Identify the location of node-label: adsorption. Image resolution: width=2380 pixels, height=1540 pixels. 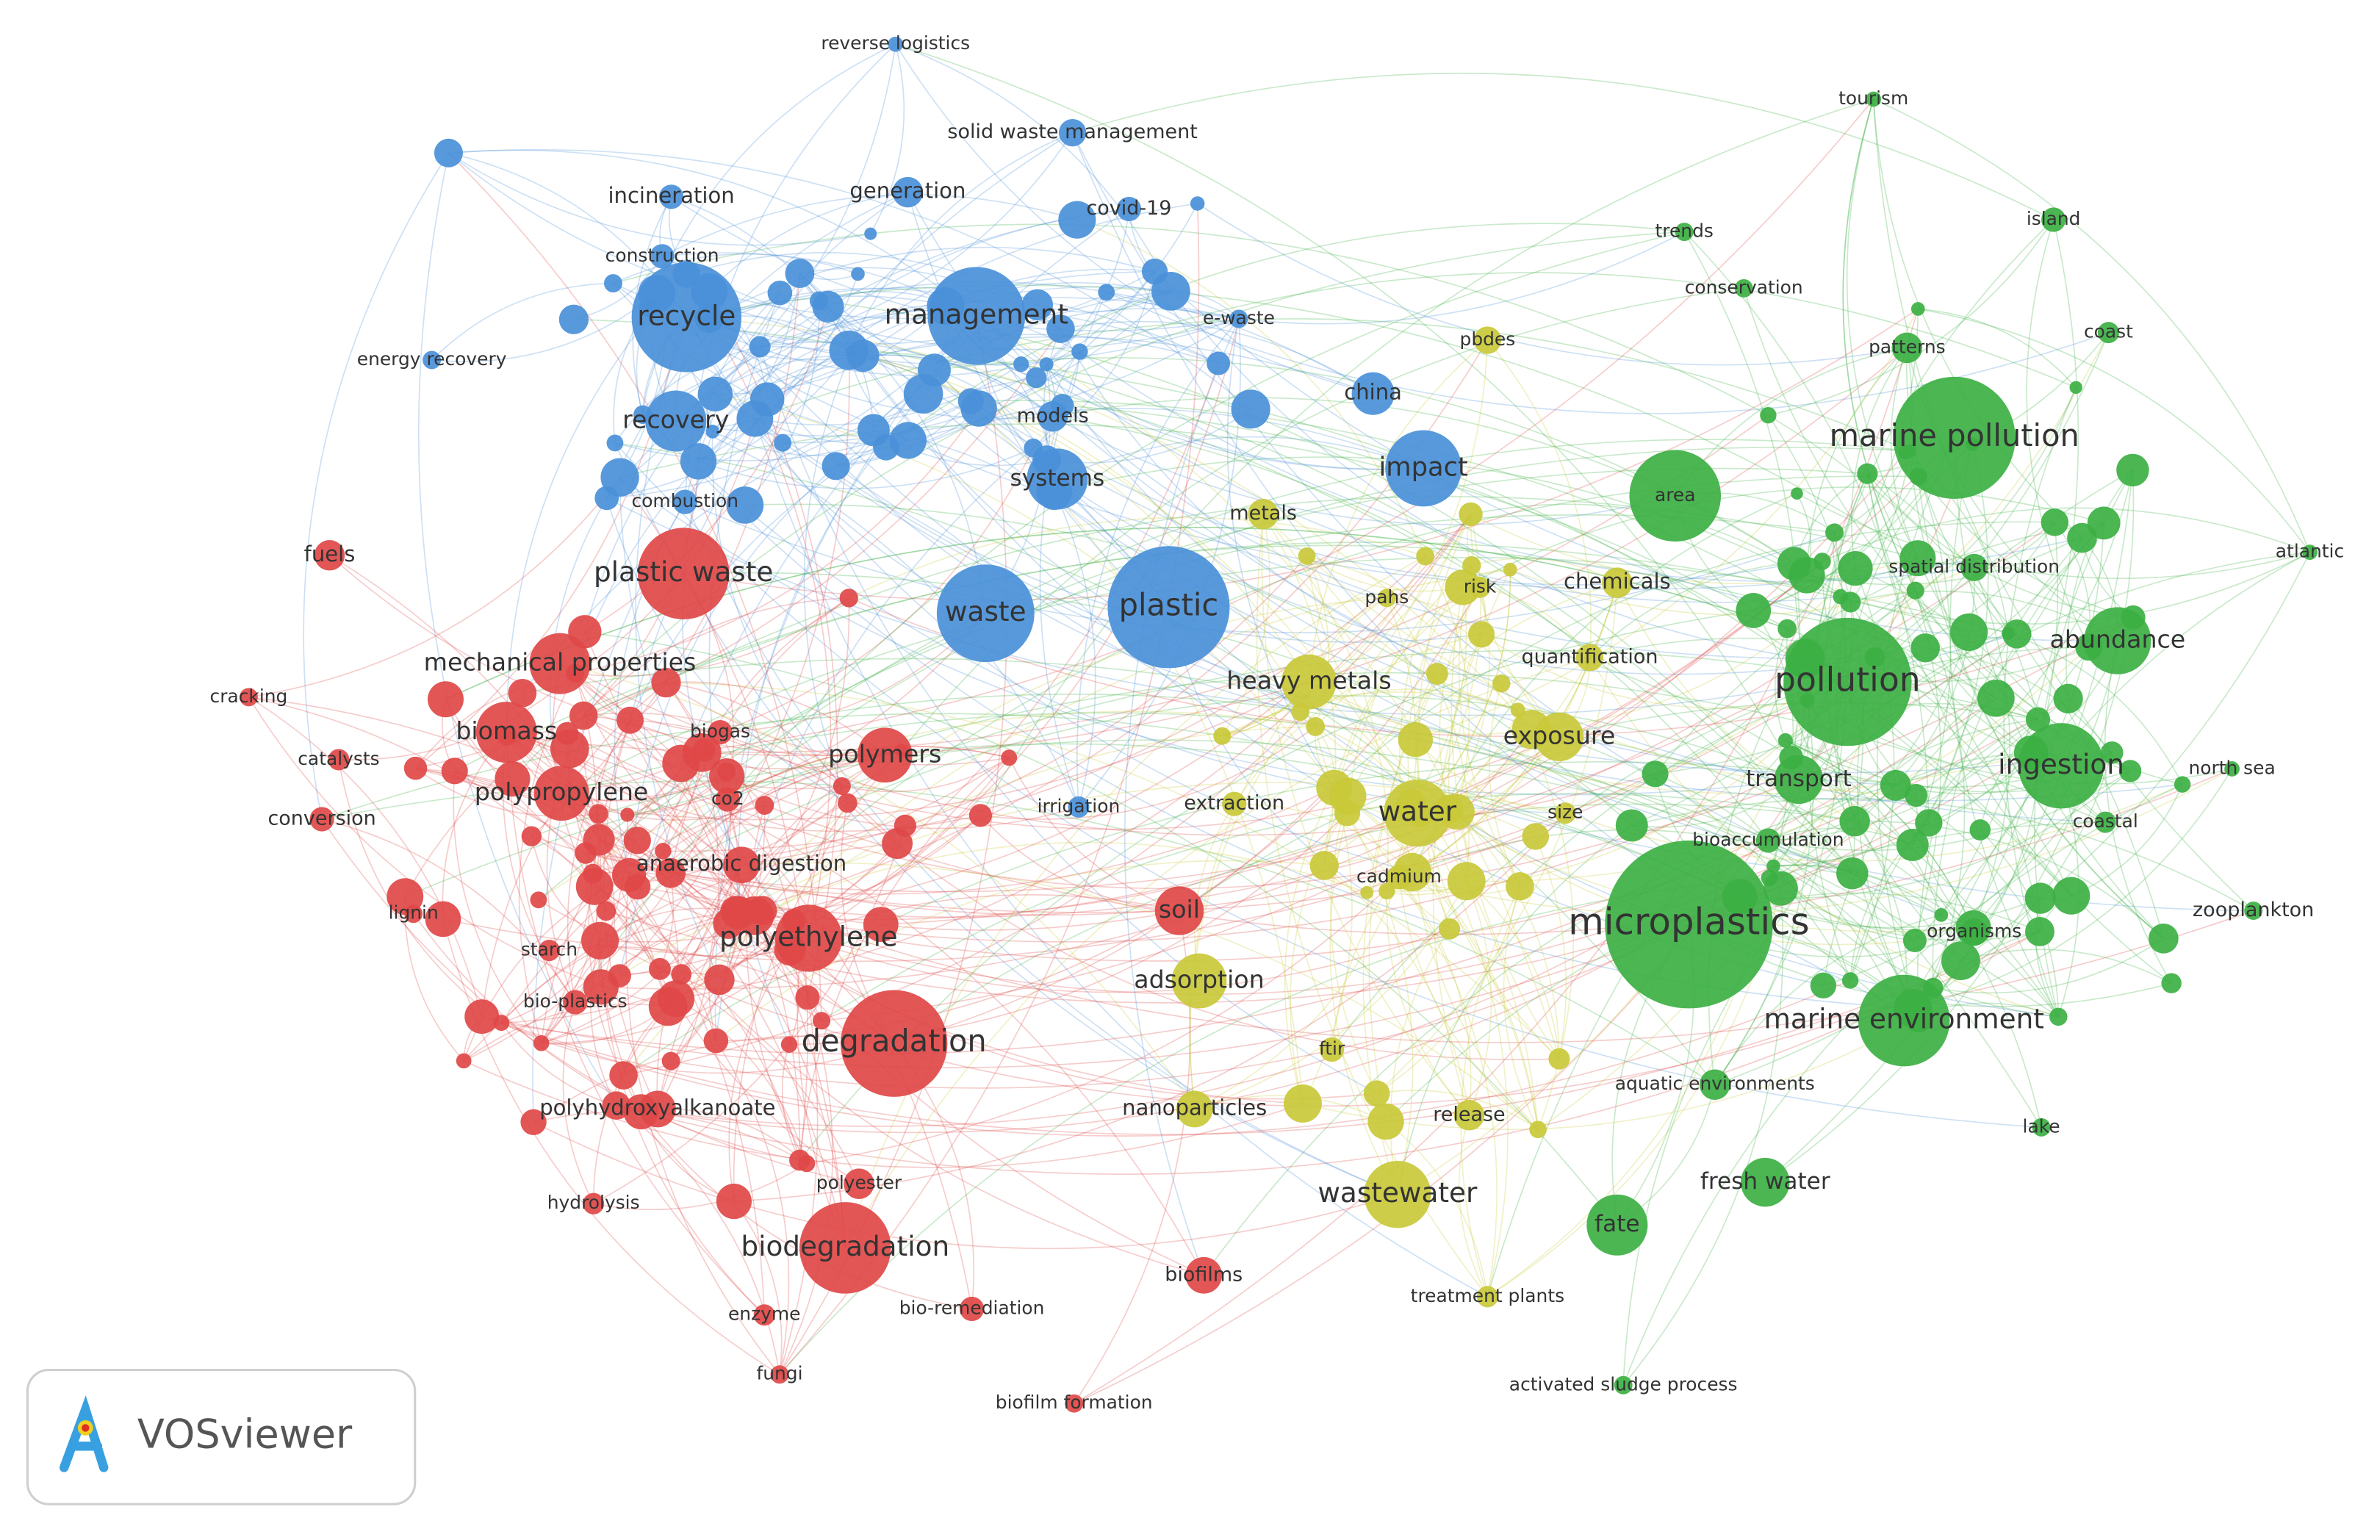
(1199, 979).